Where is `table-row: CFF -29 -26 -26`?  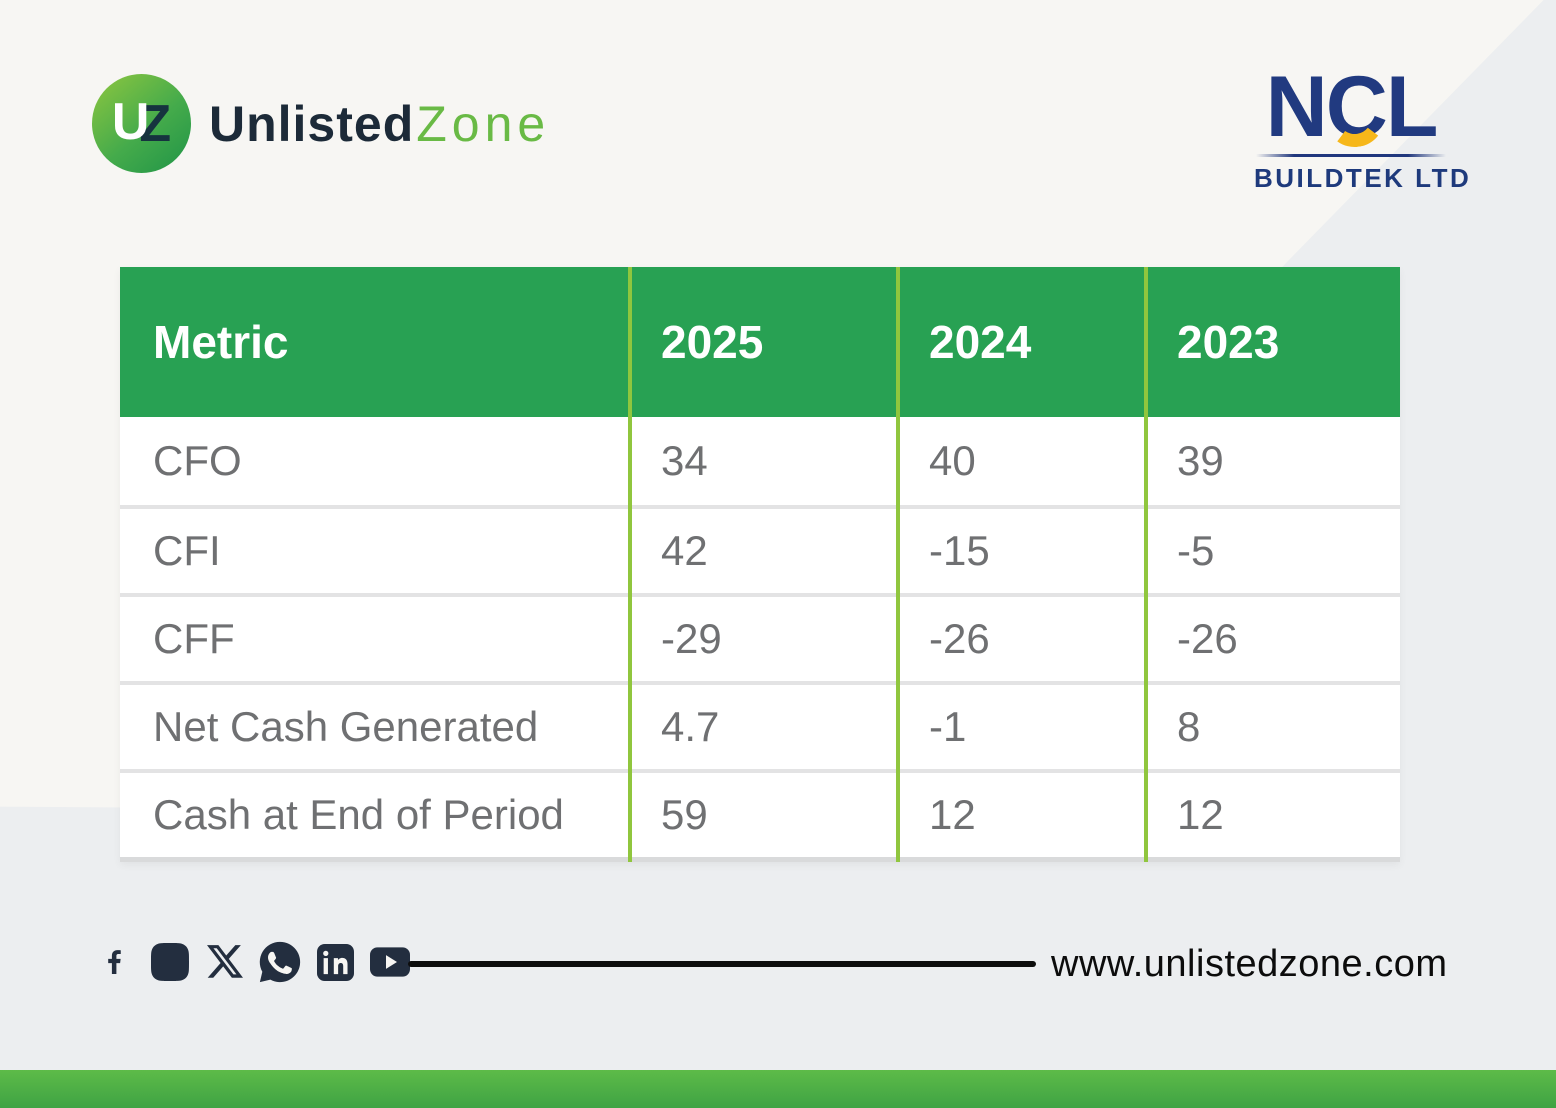 table-row: CFF -29 -26 -26 is located at coordinates (760, 637).